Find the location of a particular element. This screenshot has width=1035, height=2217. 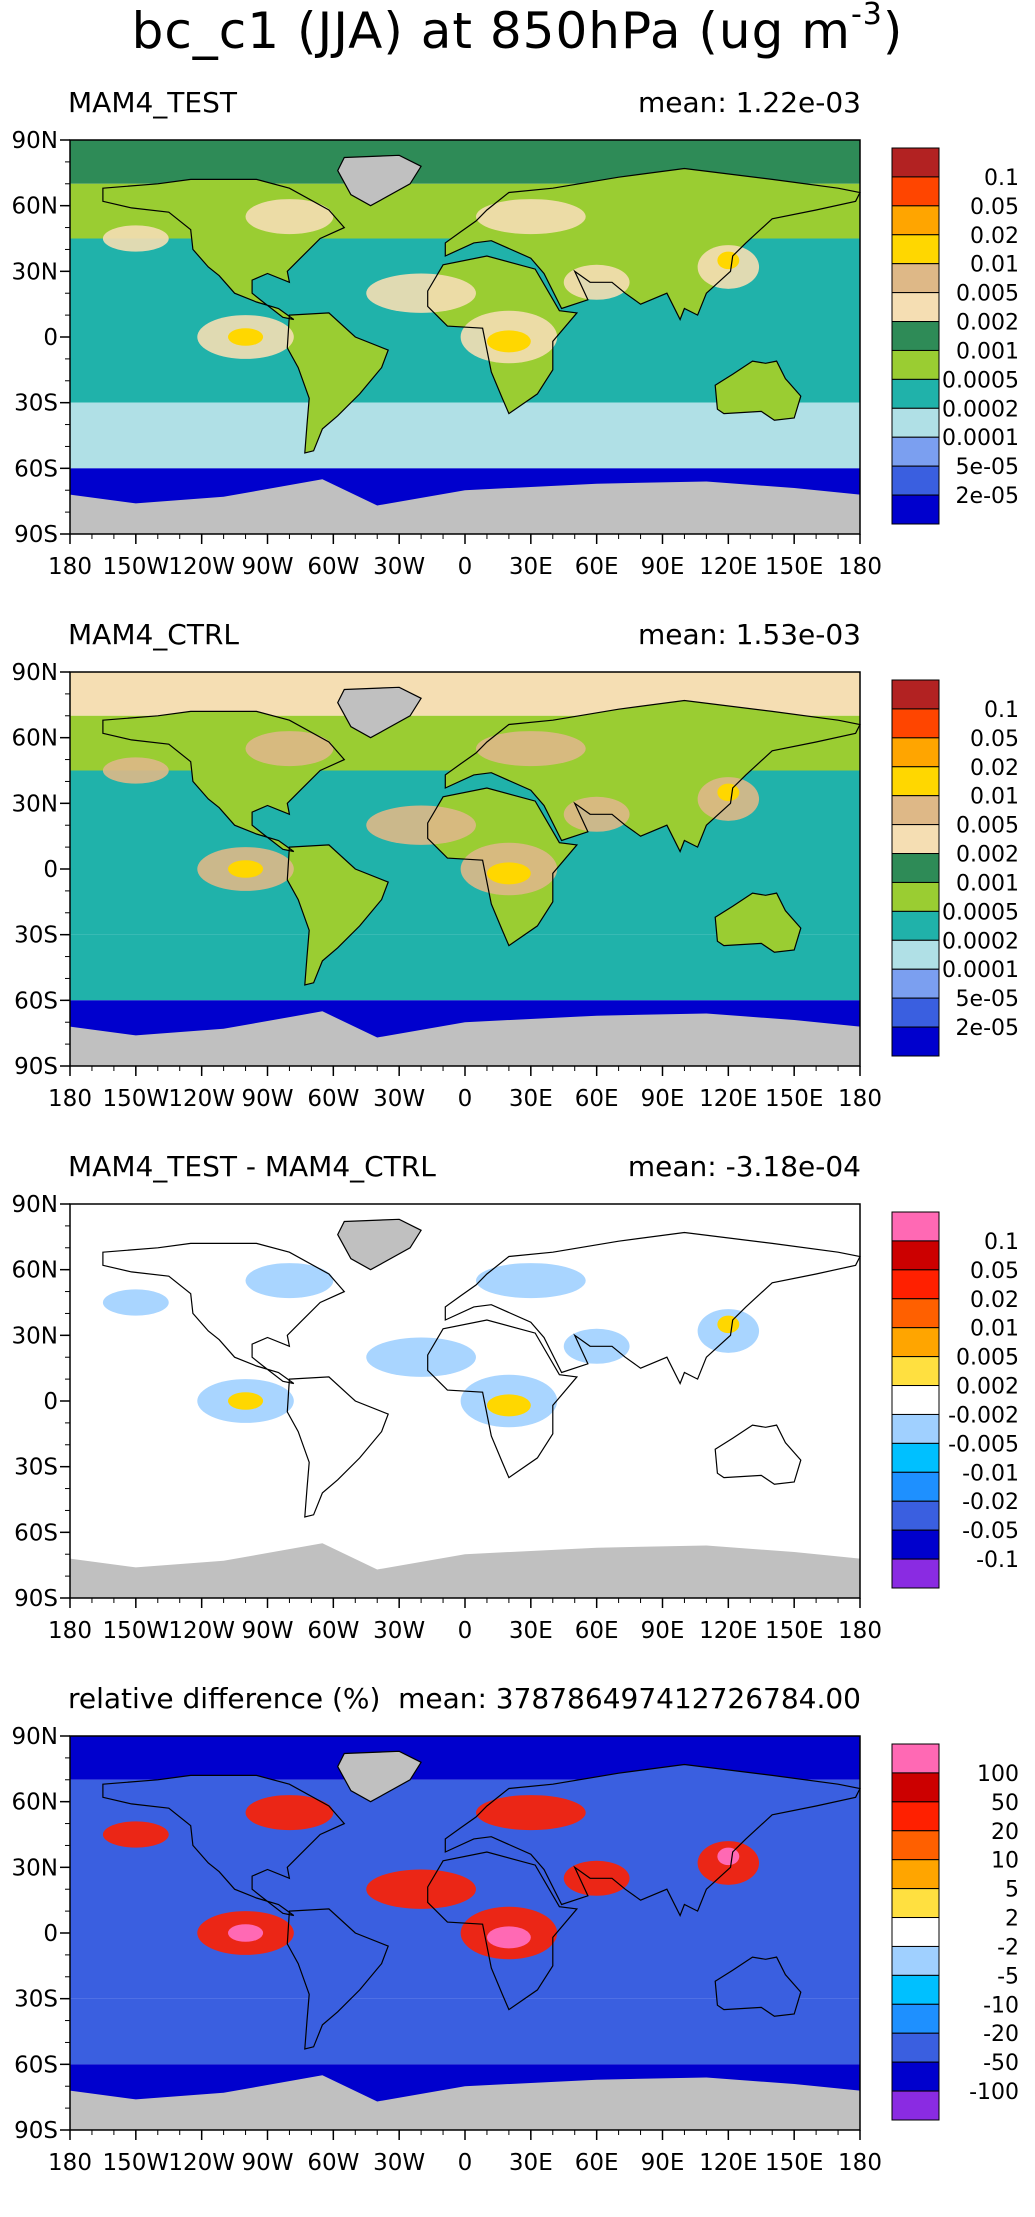

colorbar-label: 50 is located at coordinates (1005, 1803).